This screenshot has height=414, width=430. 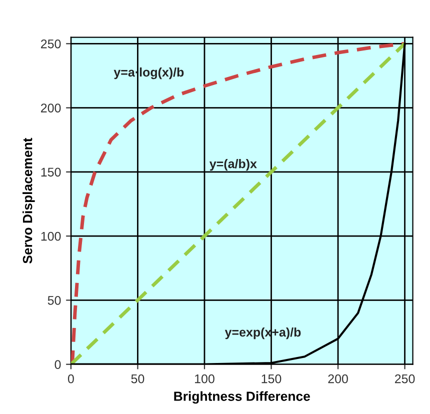 What do you see at coordinates (57, 364) in the screenshot?
I see `y-tick-label: 0` at bounding box center [57, 364].